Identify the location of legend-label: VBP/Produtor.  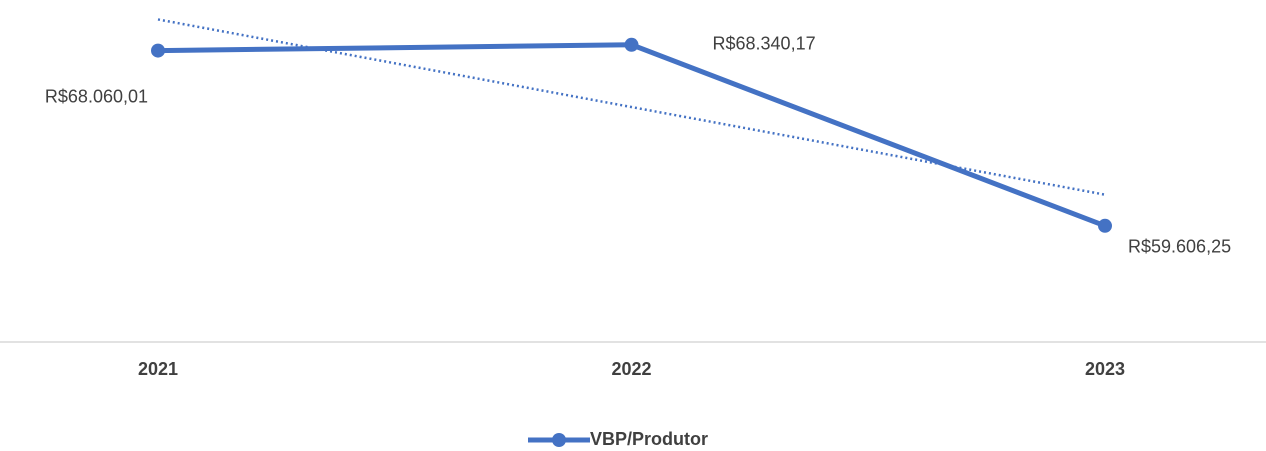
(649, 439).